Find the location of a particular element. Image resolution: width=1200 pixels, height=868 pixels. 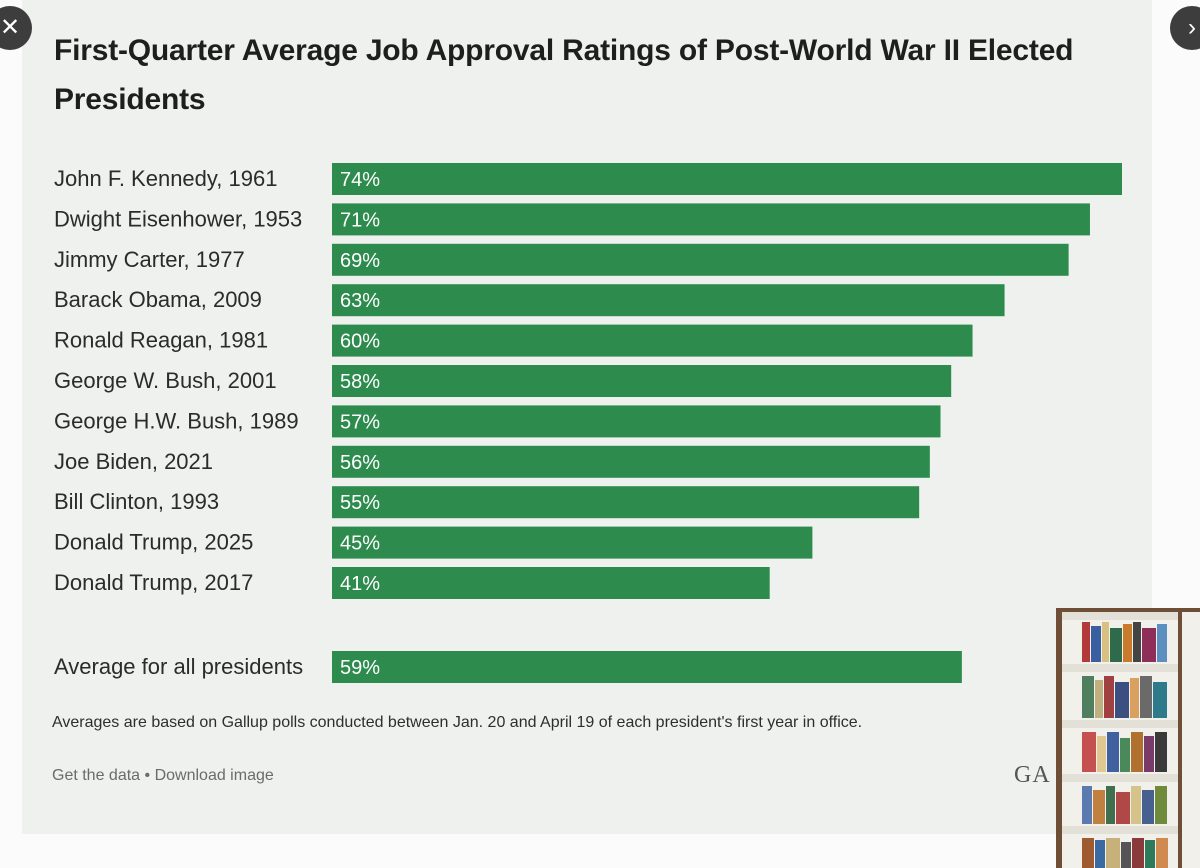

bar-average-value-label: 59% is located at coordinates (360, 668).